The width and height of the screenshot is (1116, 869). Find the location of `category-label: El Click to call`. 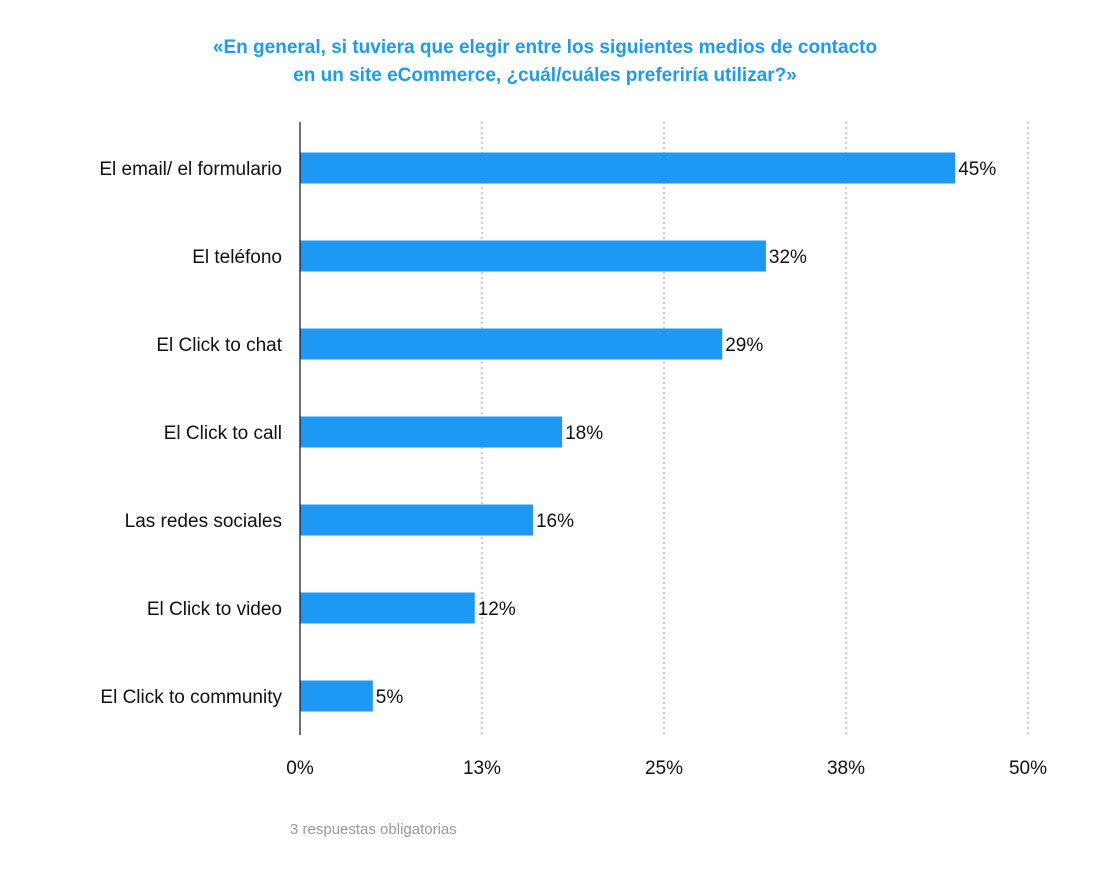

category-label: El Click to call is located at coordinates (223, 433).